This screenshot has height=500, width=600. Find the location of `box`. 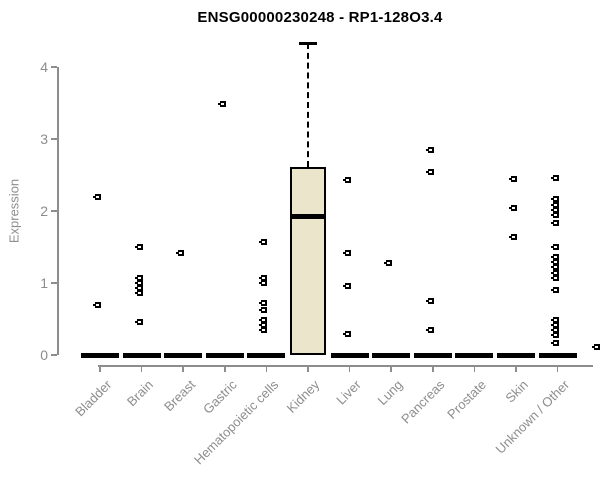

box is located at coordinates (308, 261).